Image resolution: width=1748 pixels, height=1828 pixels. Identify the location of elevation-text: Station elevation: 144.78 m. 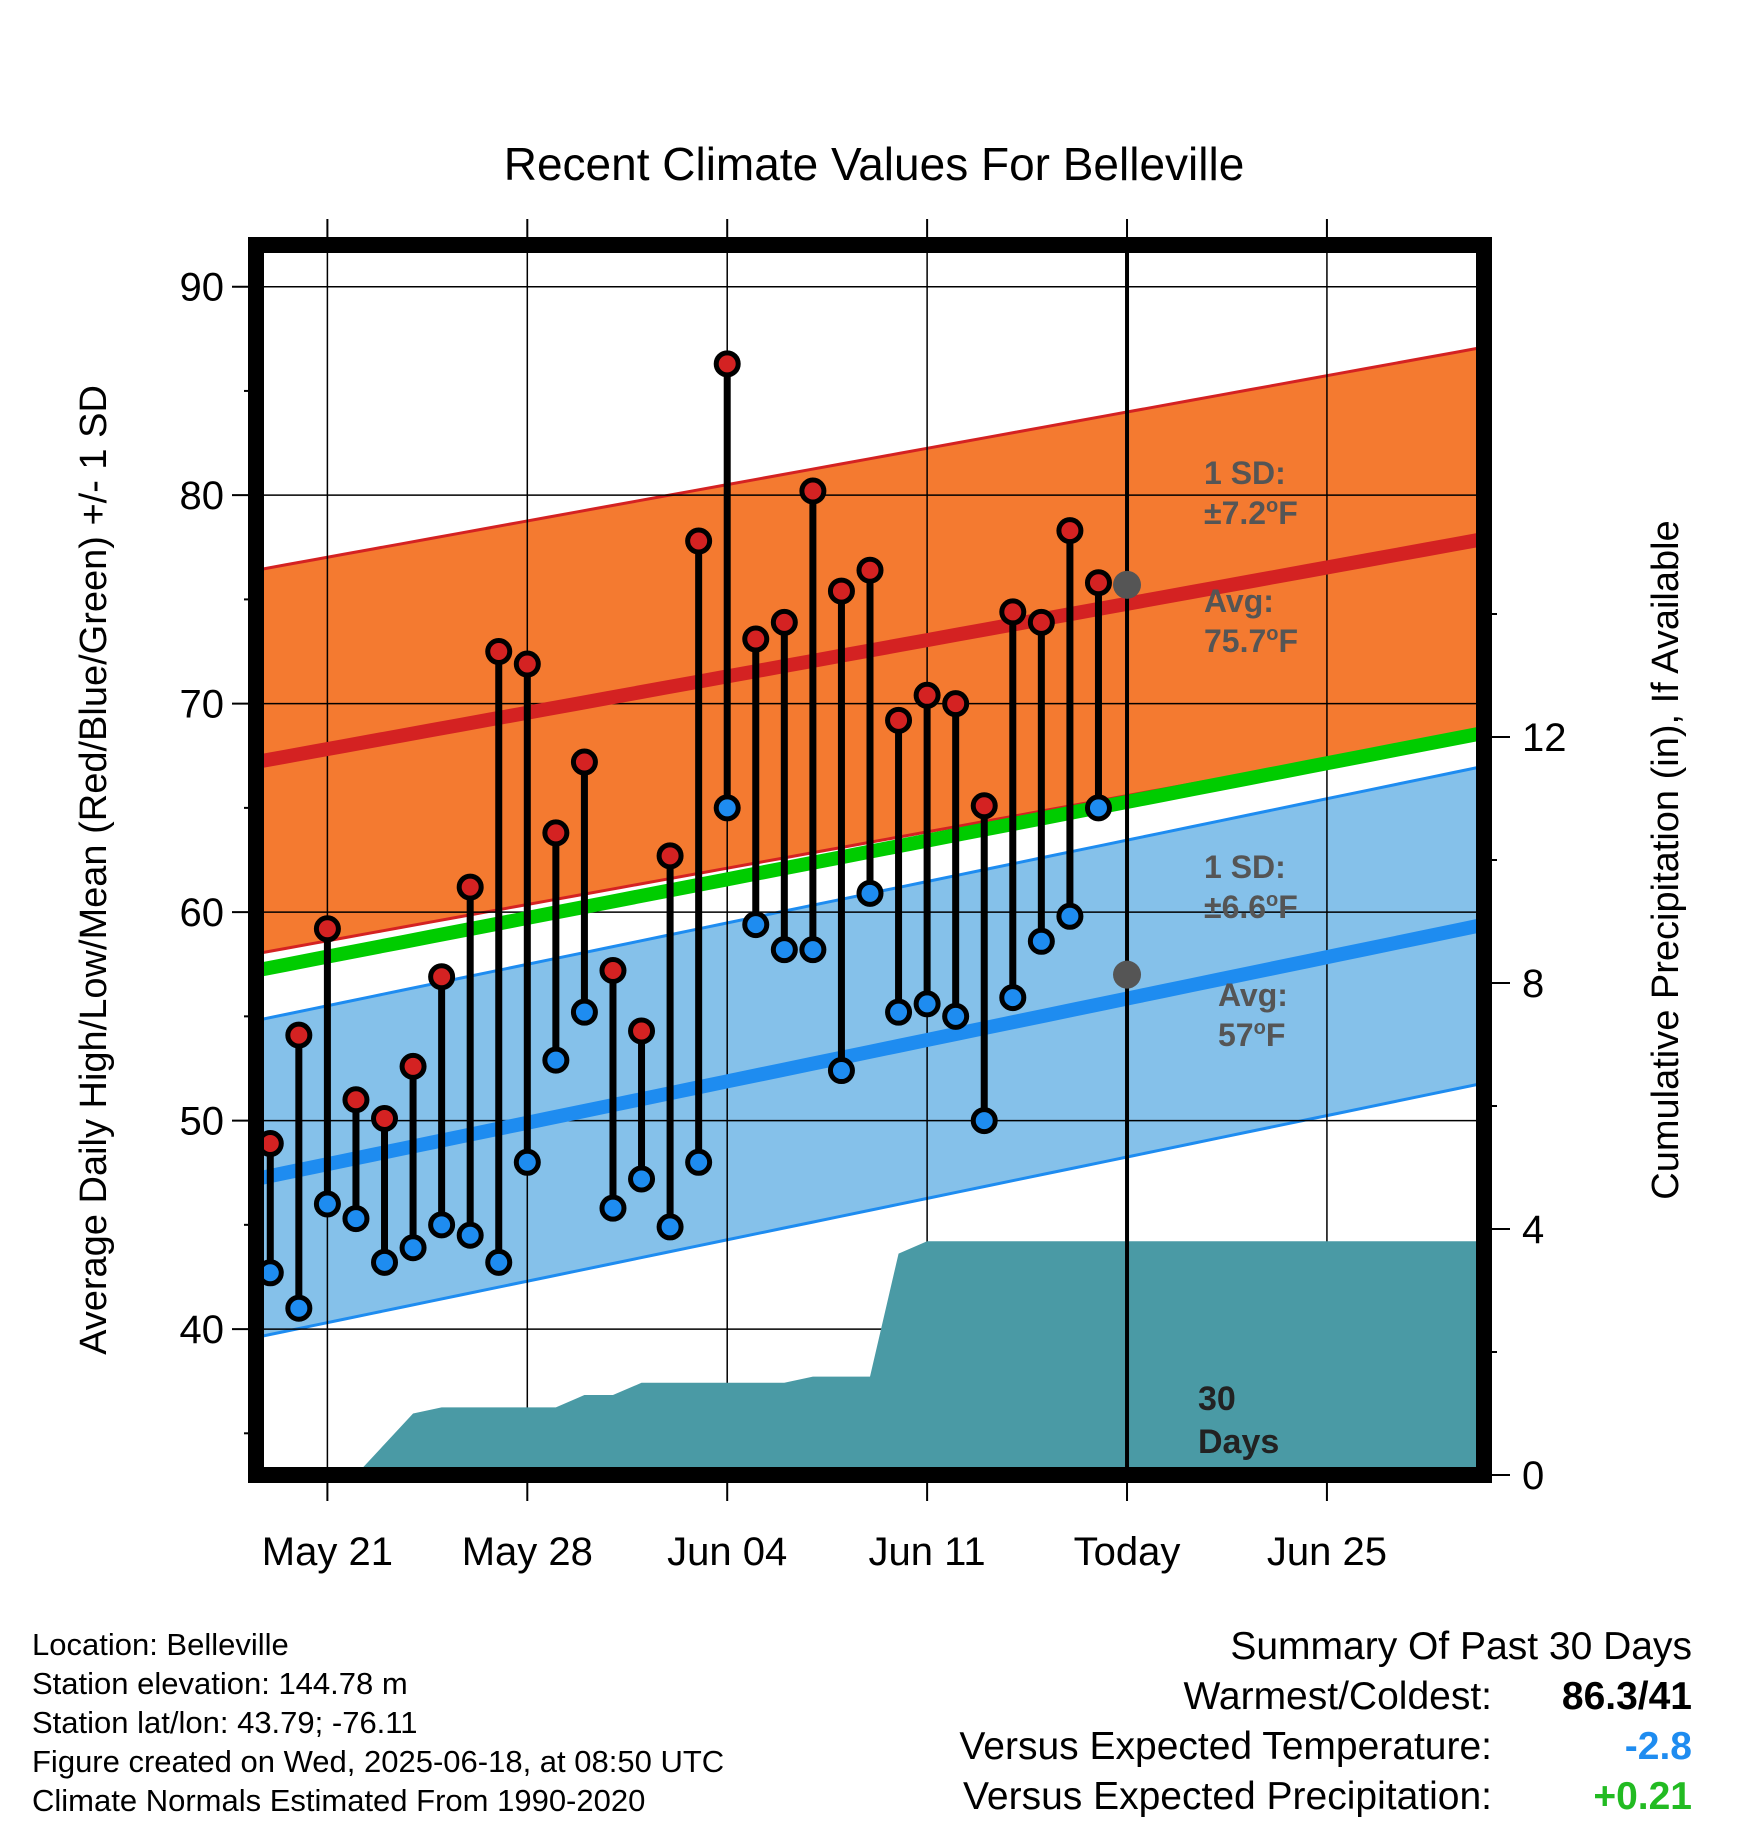
(220, 1683).